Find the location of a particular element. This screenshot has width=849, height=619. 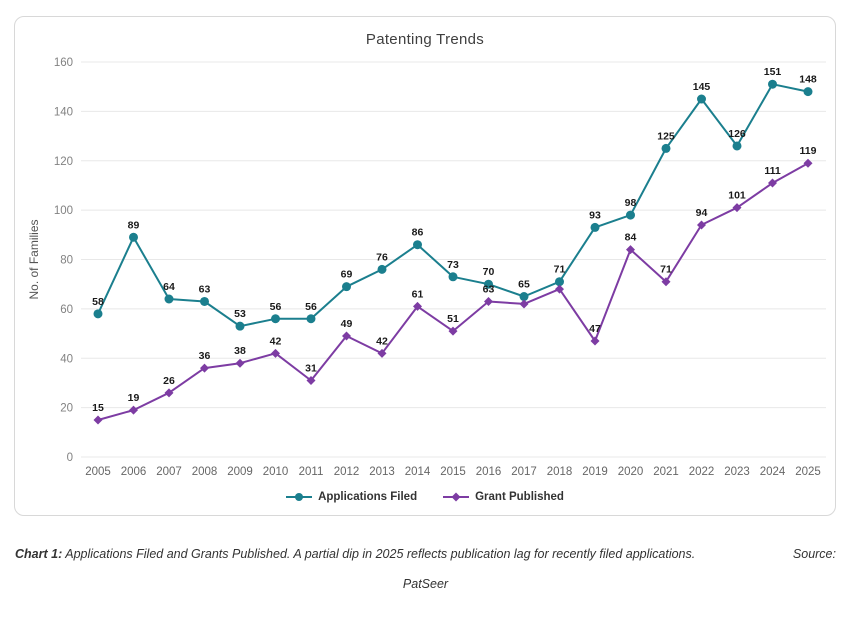

y-tick-label: 140 is located at coordinates (63, 112).